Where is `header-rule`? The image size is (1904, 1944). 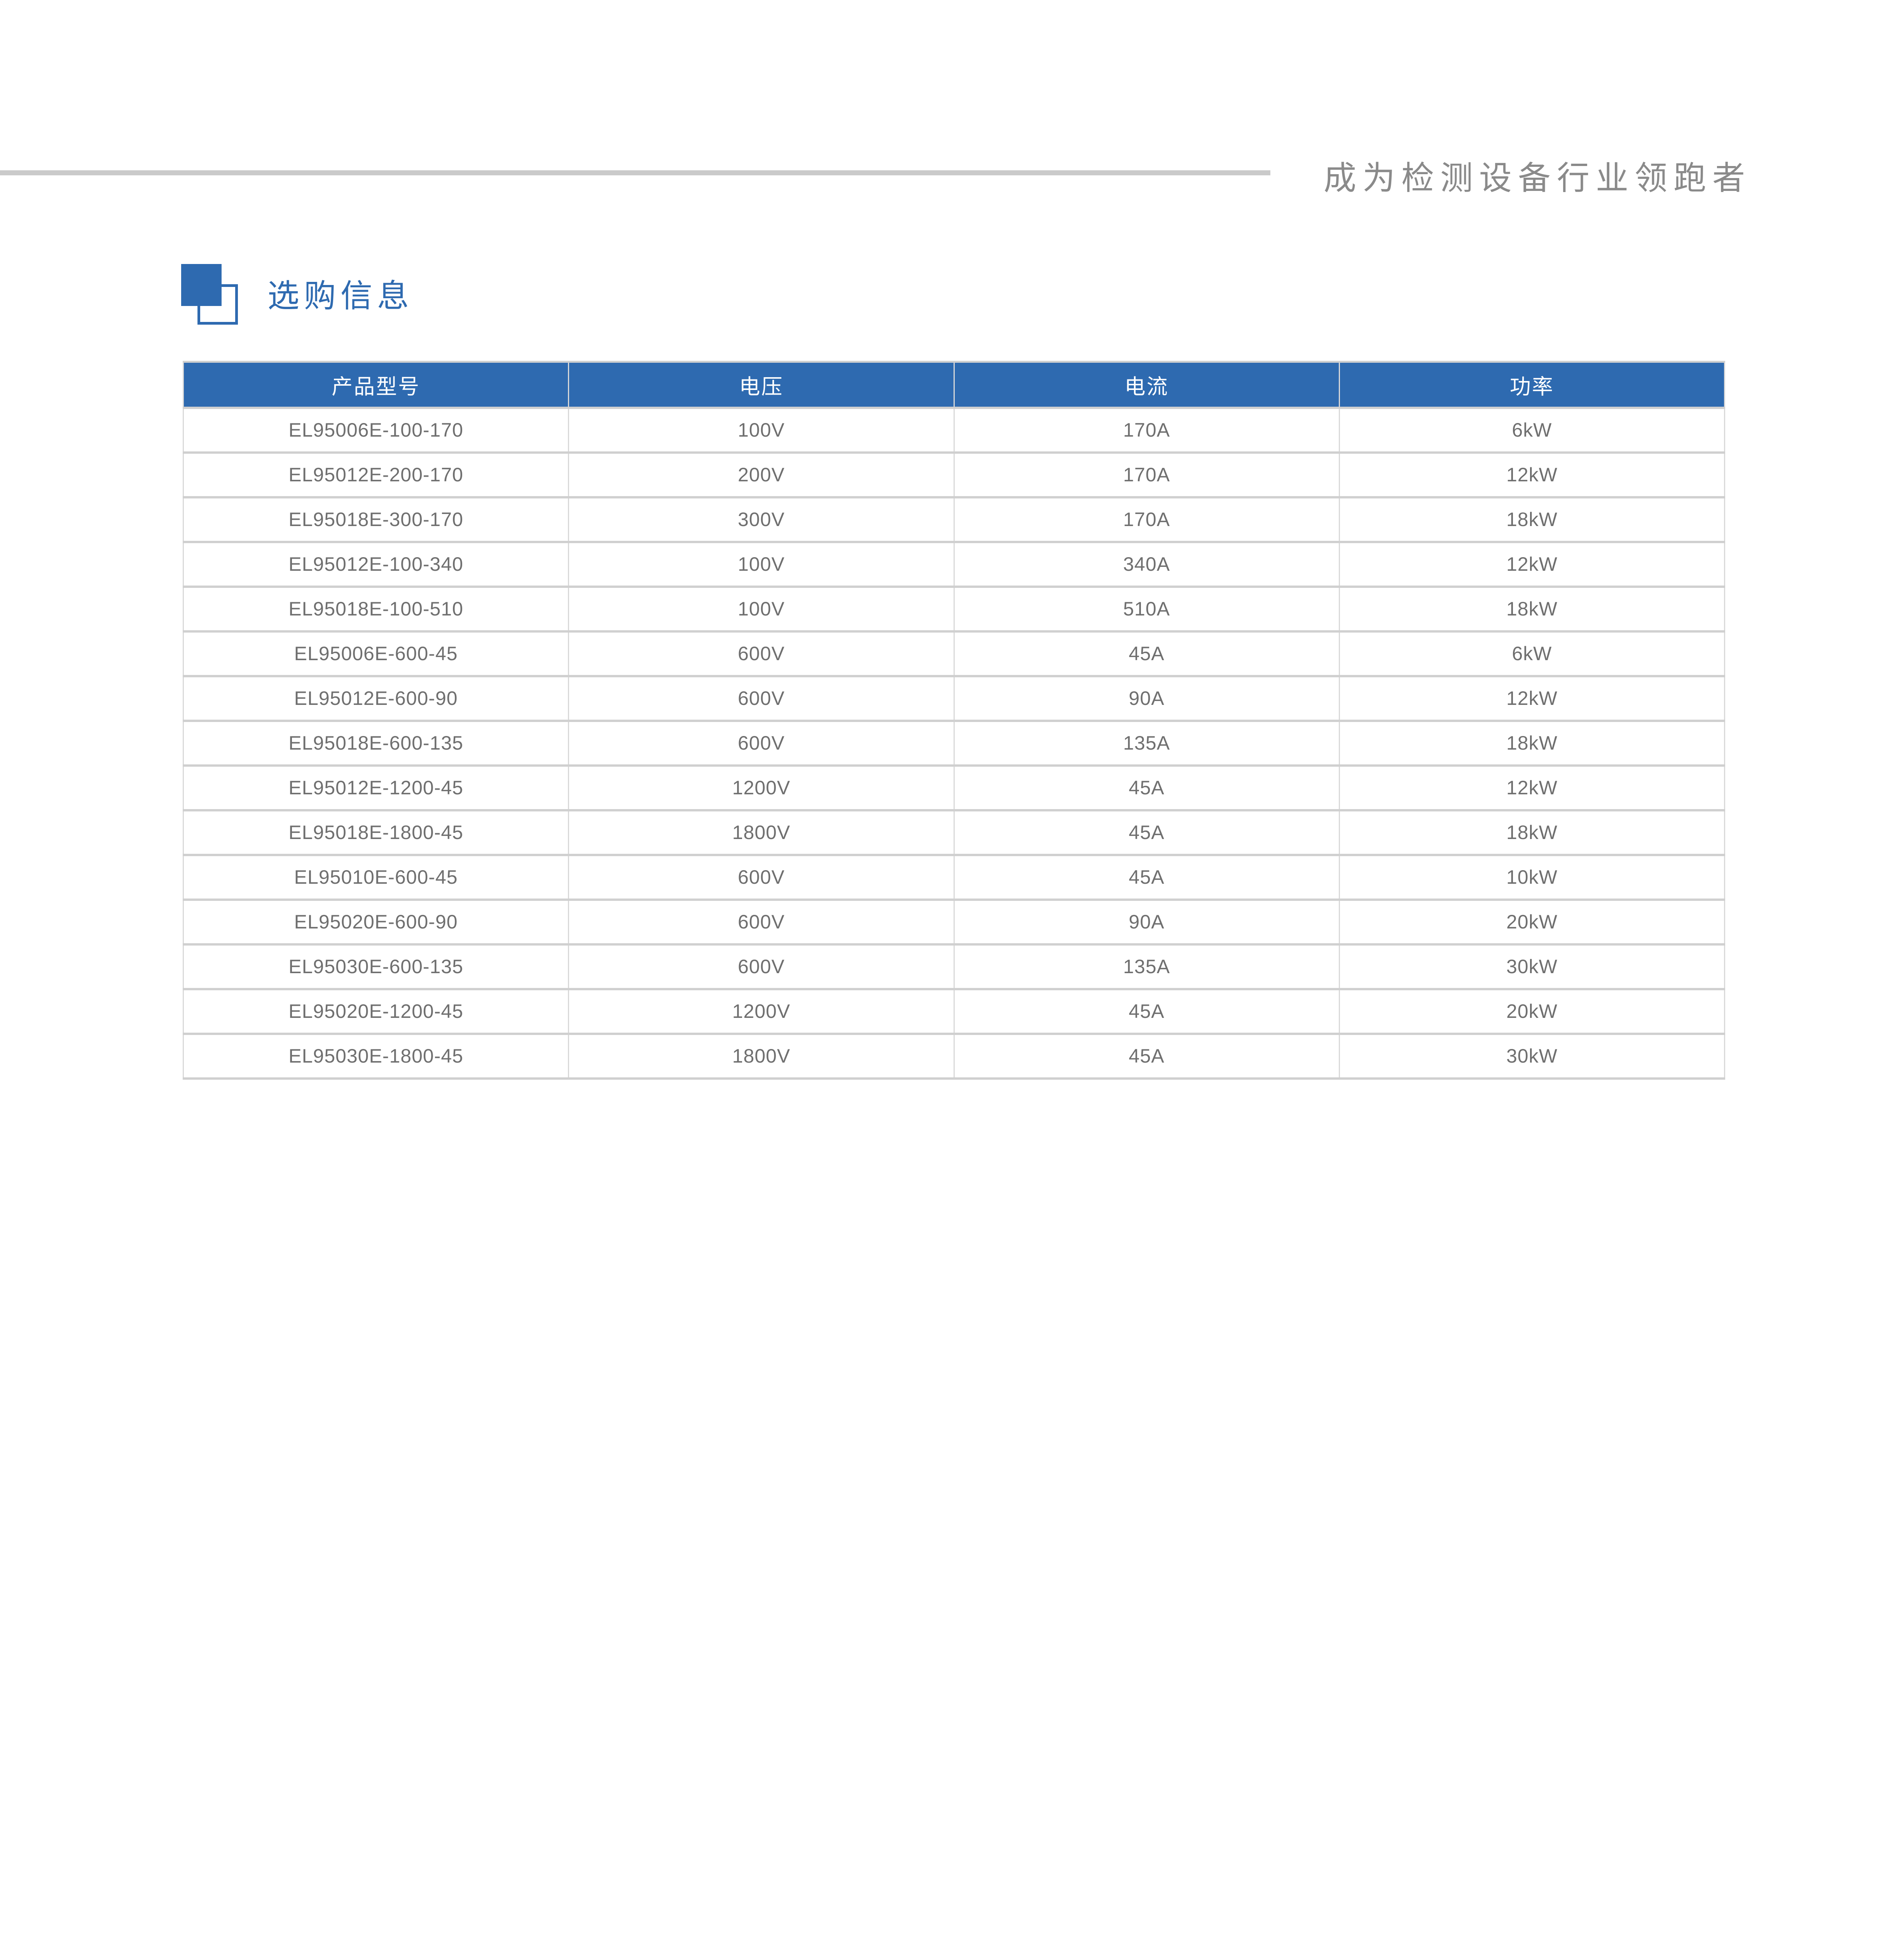
header-rule is located at coordinates (635, 172).